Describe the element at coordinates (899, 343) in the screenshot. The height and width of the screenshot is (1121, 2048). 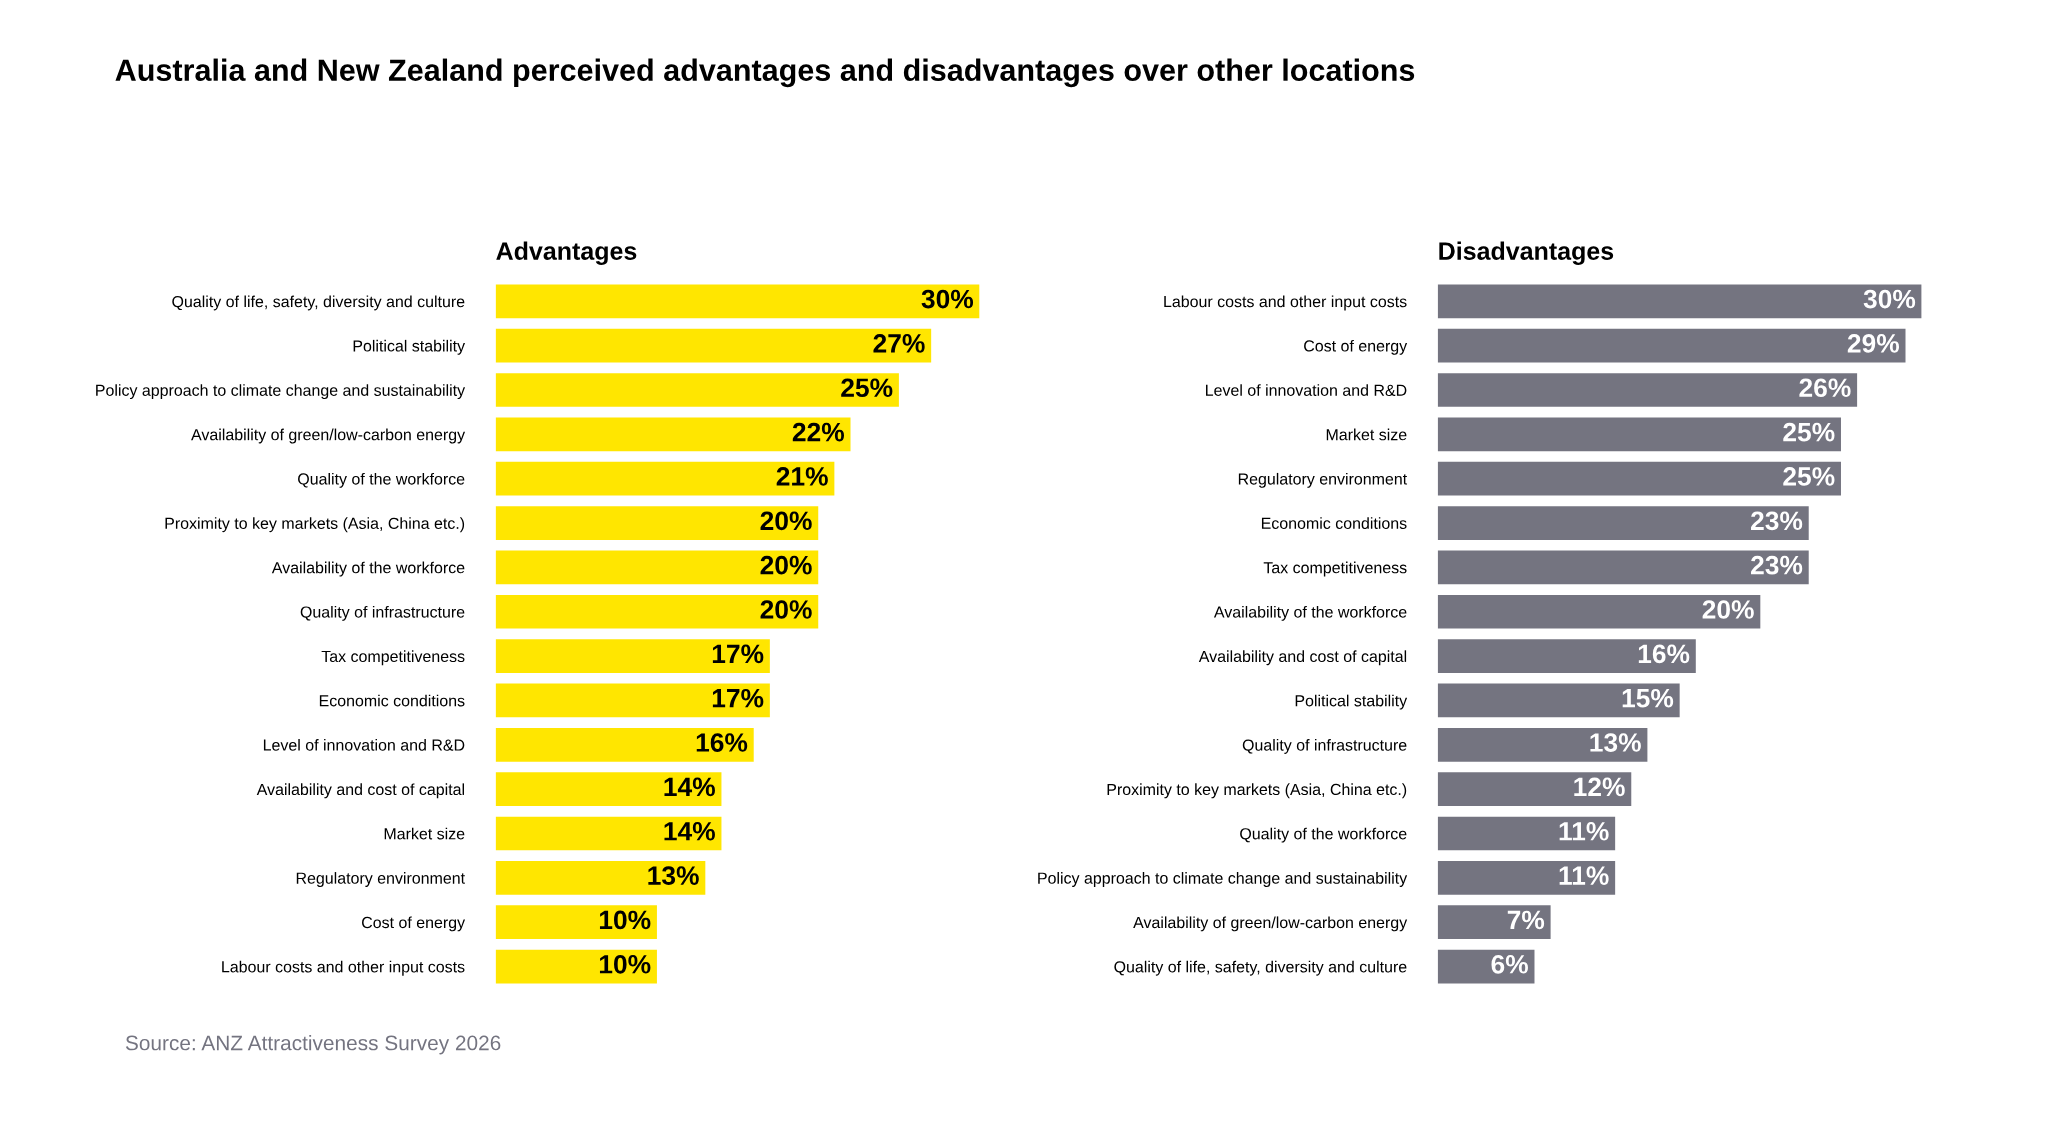
I see `data-label: 27%` at that location.